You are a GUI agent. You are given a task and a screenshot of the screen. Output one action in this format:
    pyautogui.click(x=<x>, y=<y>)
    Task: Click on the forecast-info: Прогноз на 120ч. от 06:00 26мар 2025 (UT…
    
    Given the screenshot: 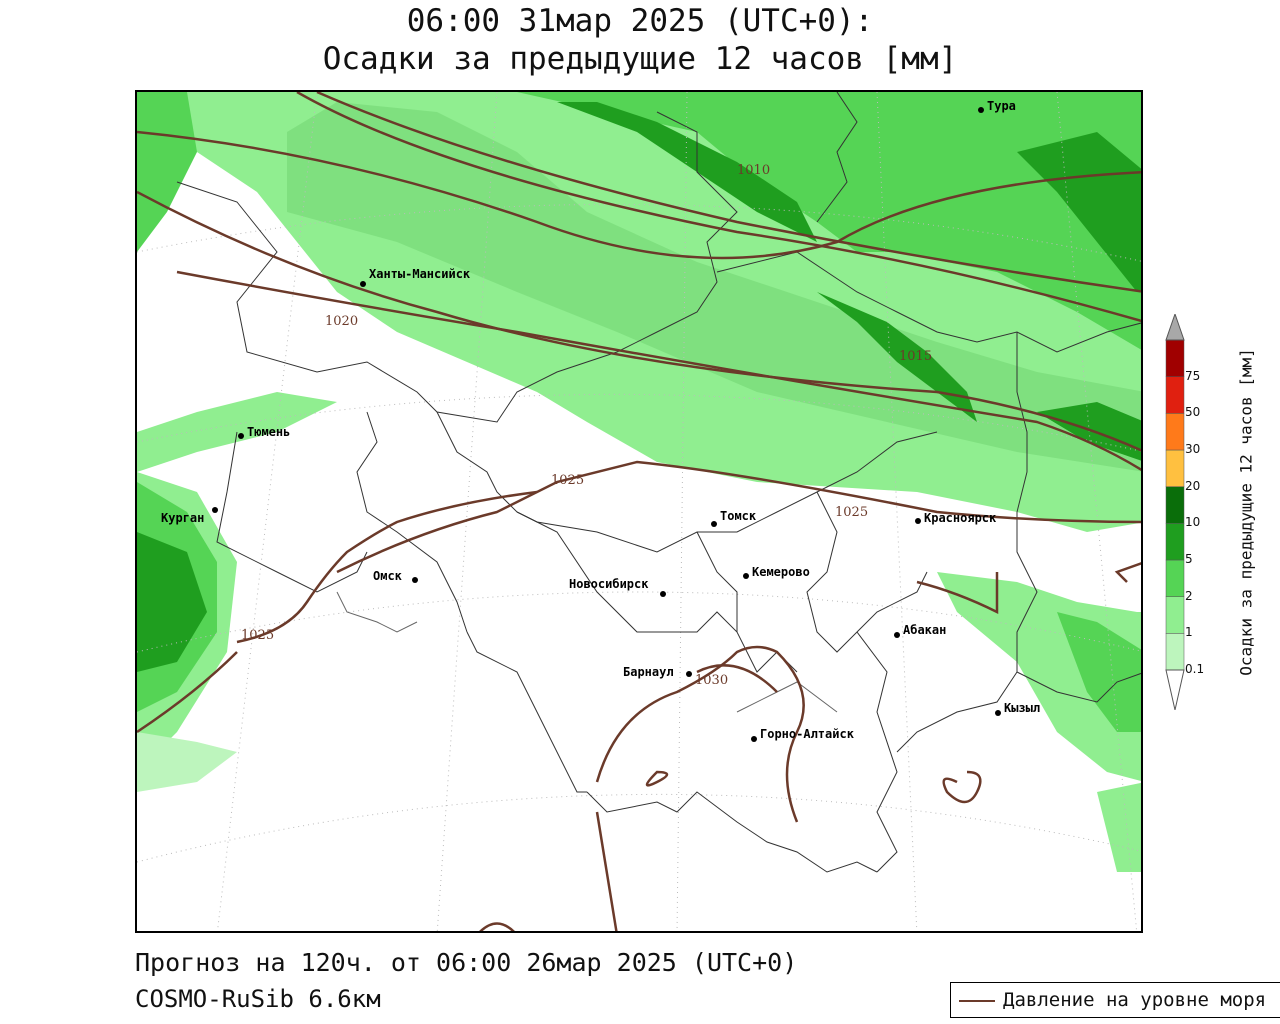 What is the action you would take?
    pyautogui.click(x=466, y=962)
    